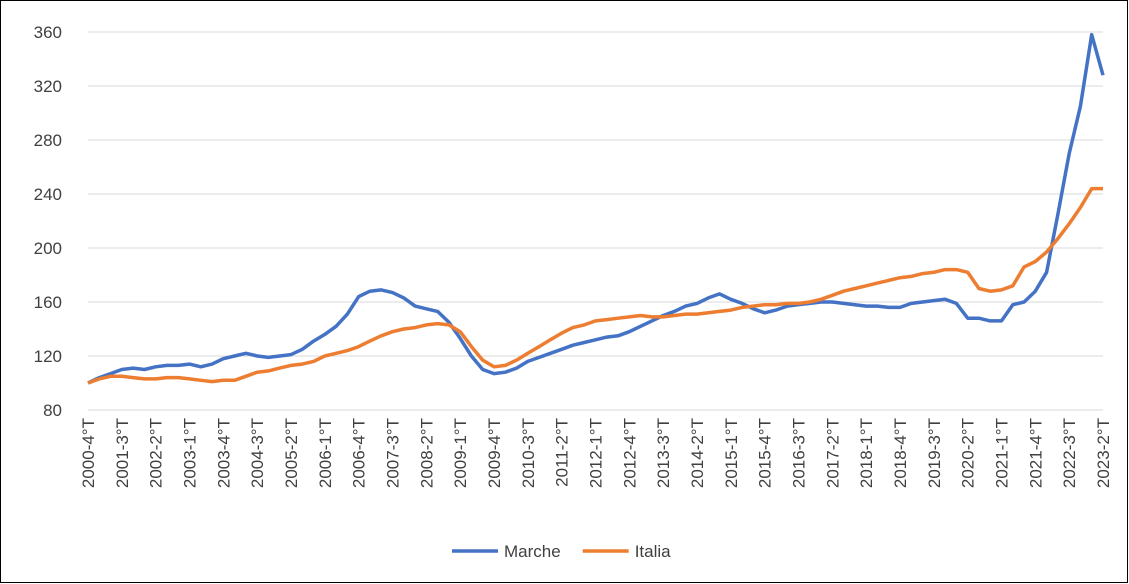  What do you see at coordinates (291, 453) in the screenshot?
I see `x-tick-label: 2005-2°T` at bounding box center [291, 453].